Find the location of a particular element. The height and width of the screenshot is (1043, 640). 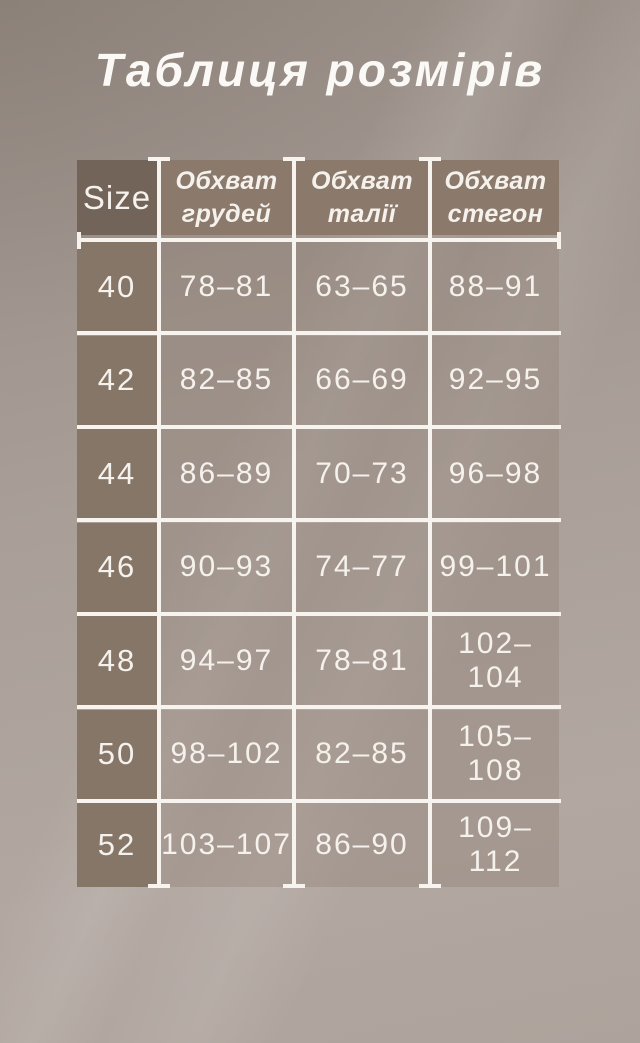

column-header-chest: Обхват грудей is located at coordinates (226, 197).